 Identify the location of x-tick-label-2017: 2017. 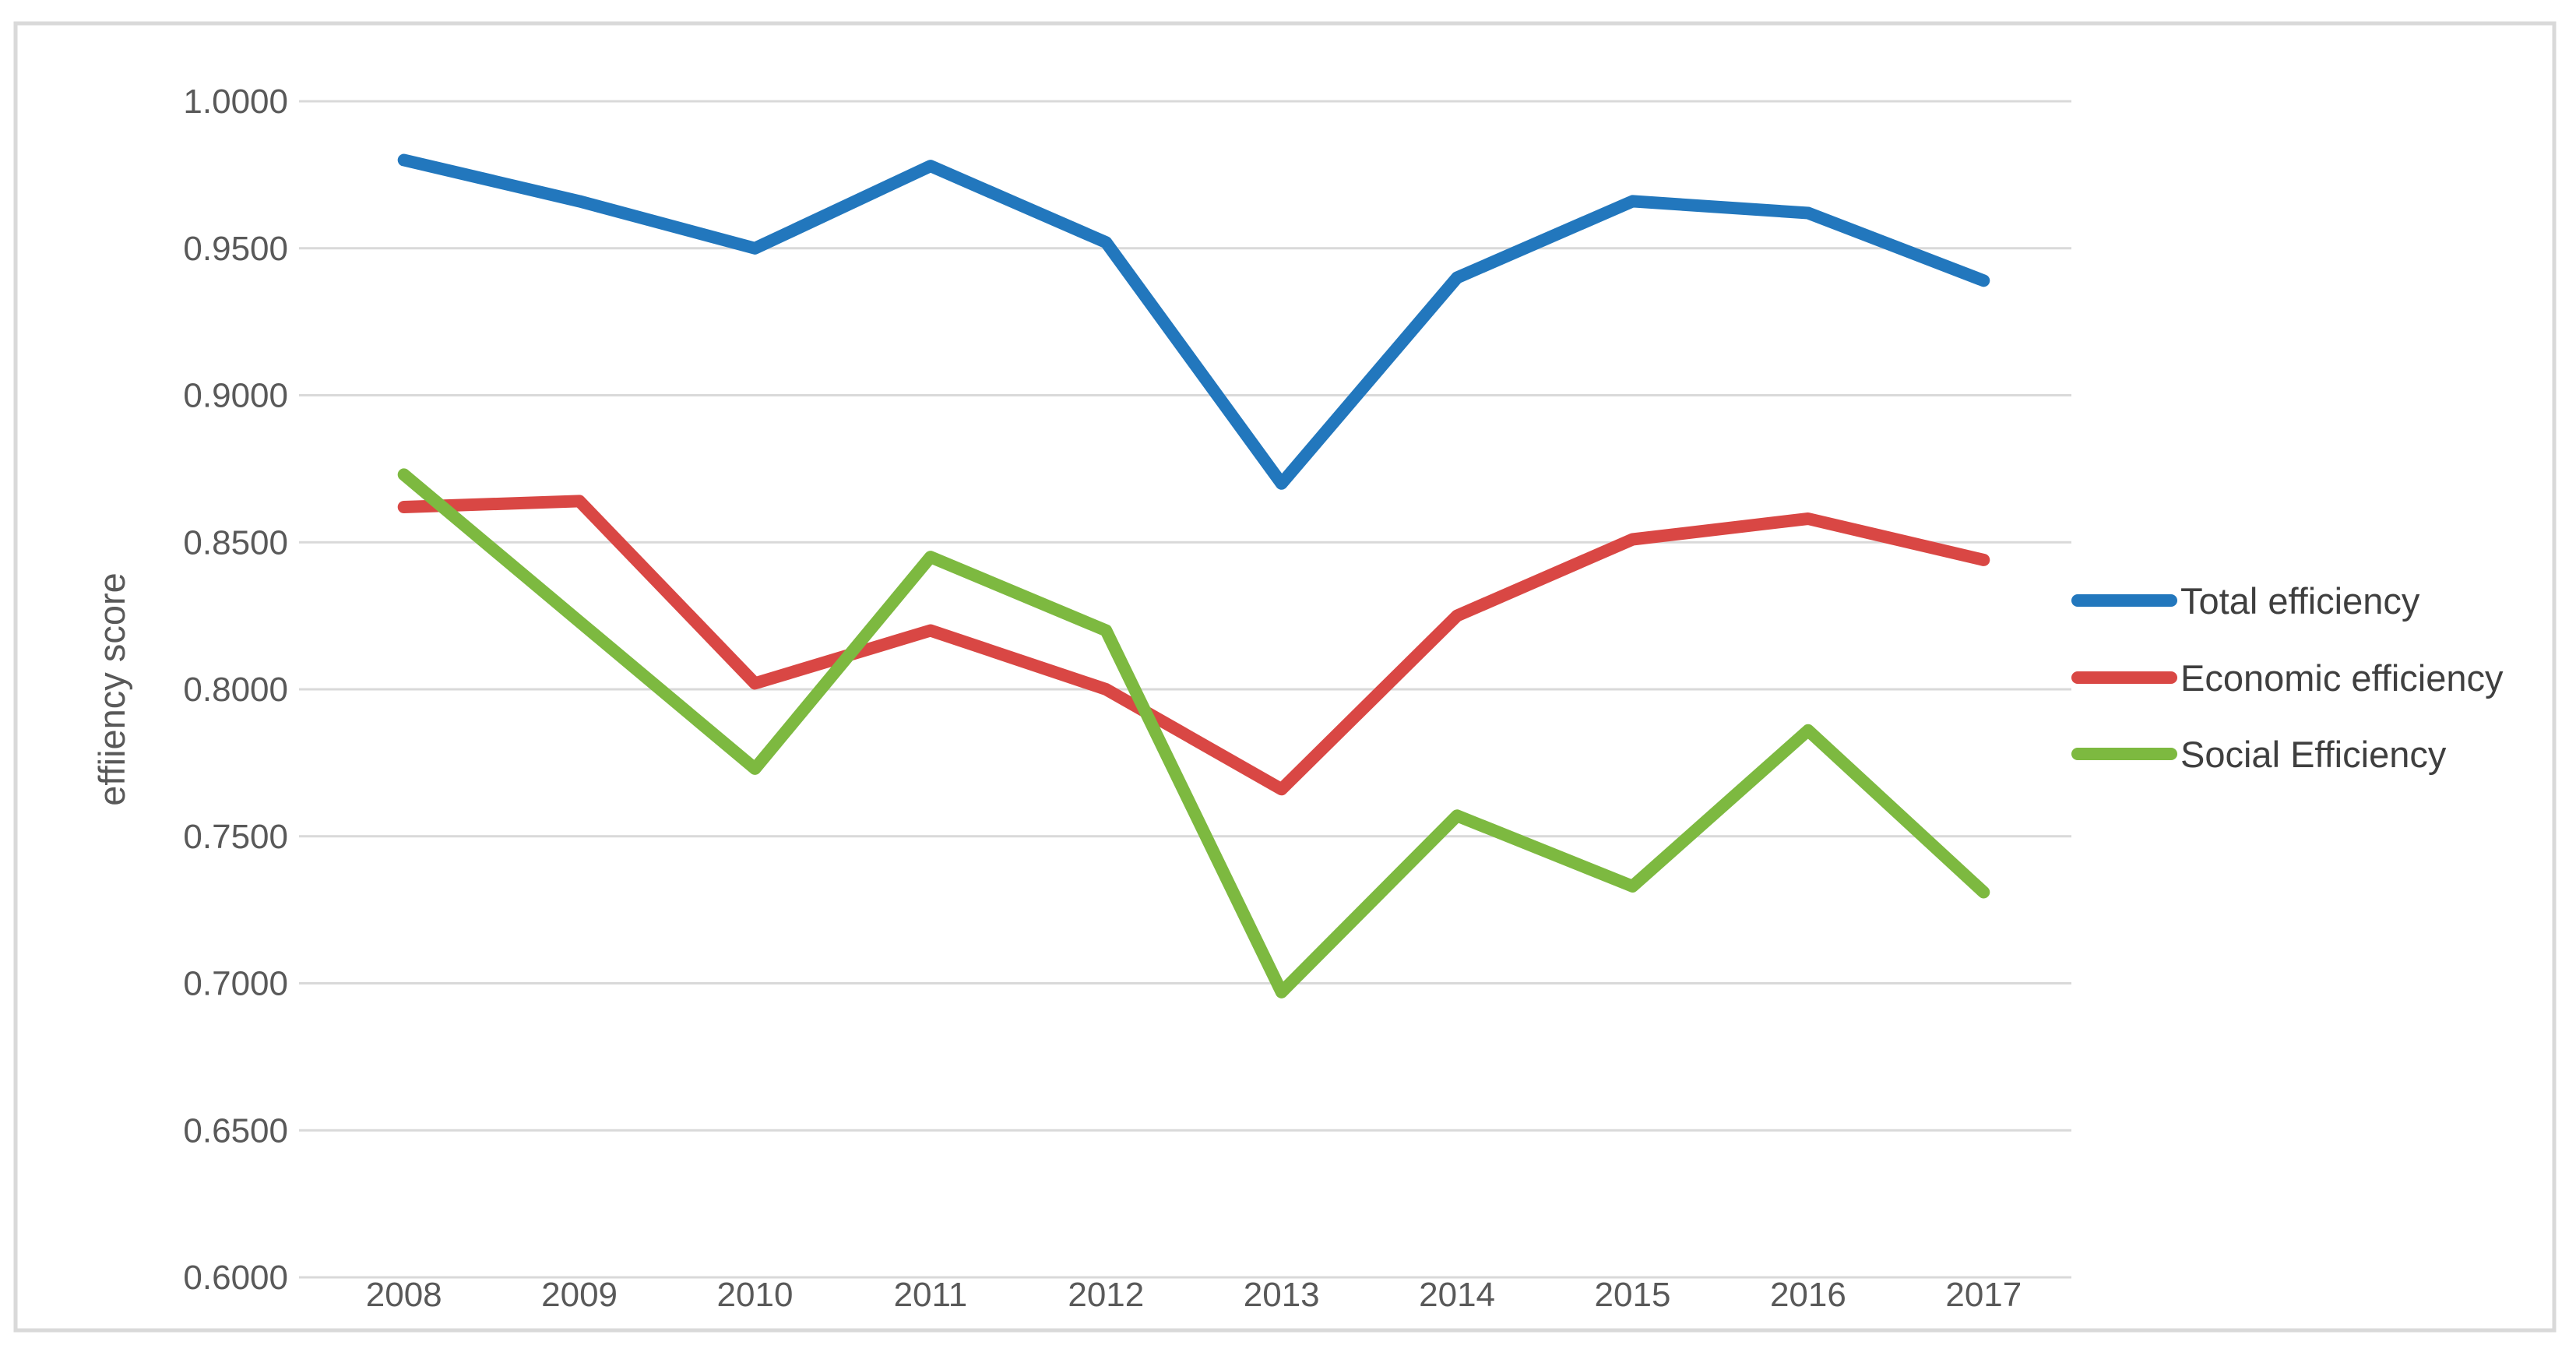
(1983, 1295).